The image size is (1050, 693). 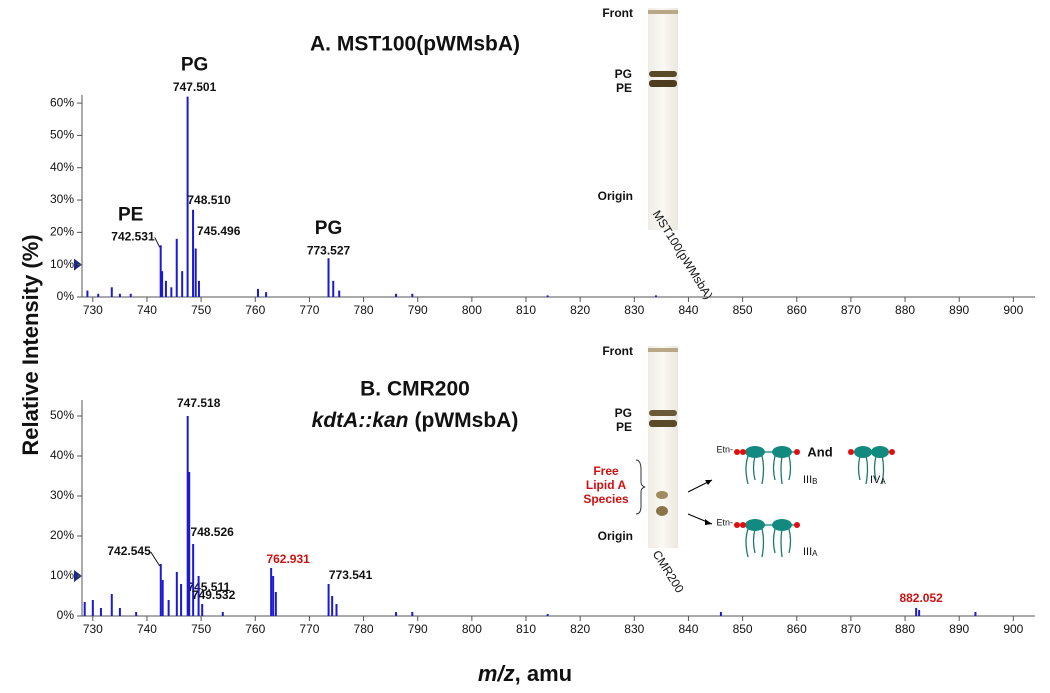 I want to click on peak-label: 749.532, so click(x=214, y=595).